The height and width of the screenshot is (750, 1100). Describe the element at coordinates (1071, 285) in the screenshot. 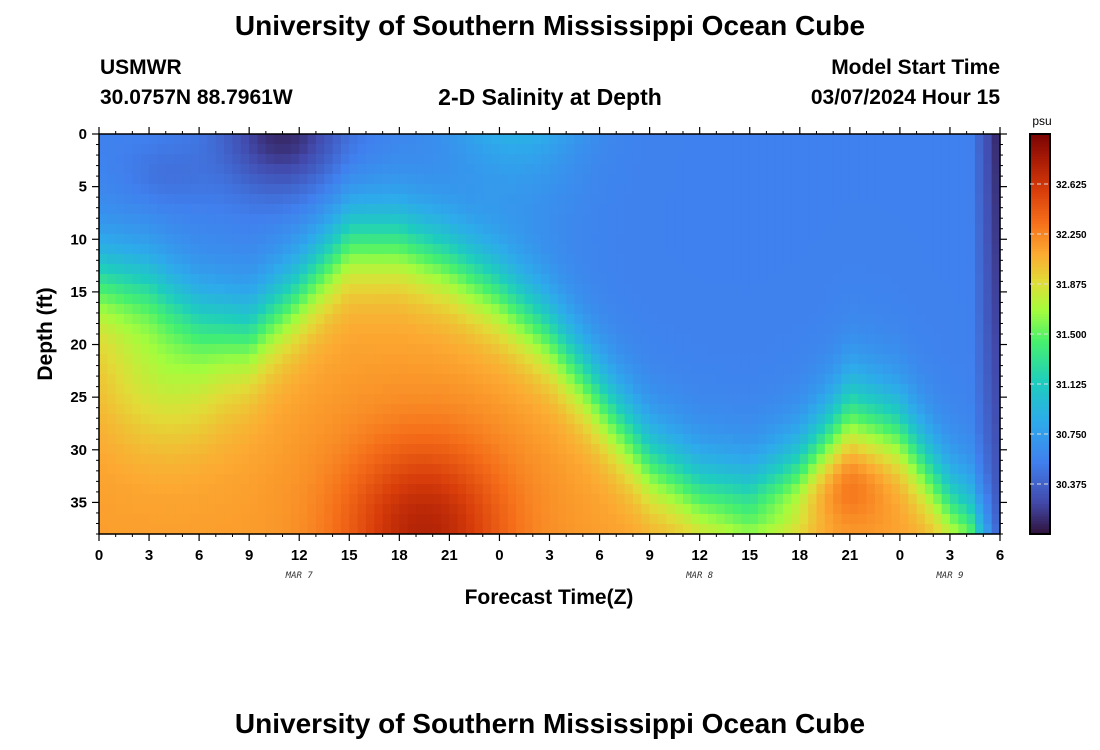

I see `colorbar-tick-label: 31.875` at that location.